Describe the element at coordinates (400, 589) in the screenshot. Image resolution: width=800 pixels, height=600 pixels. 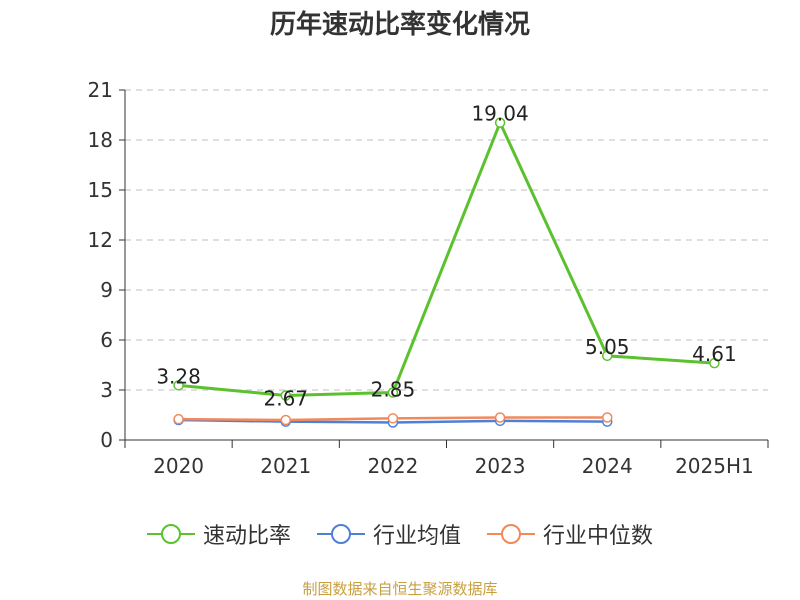
I see `data-source-note: 制图数据来自恒生聚源数据库` at that location.